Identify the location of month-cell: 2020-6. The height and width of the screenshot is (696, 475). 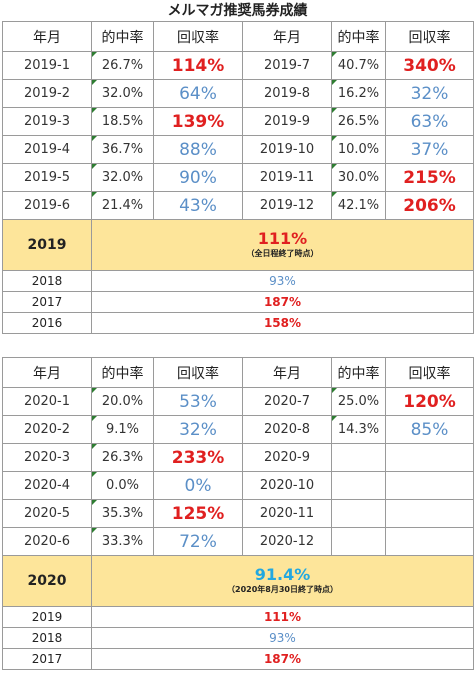
(47, 541).